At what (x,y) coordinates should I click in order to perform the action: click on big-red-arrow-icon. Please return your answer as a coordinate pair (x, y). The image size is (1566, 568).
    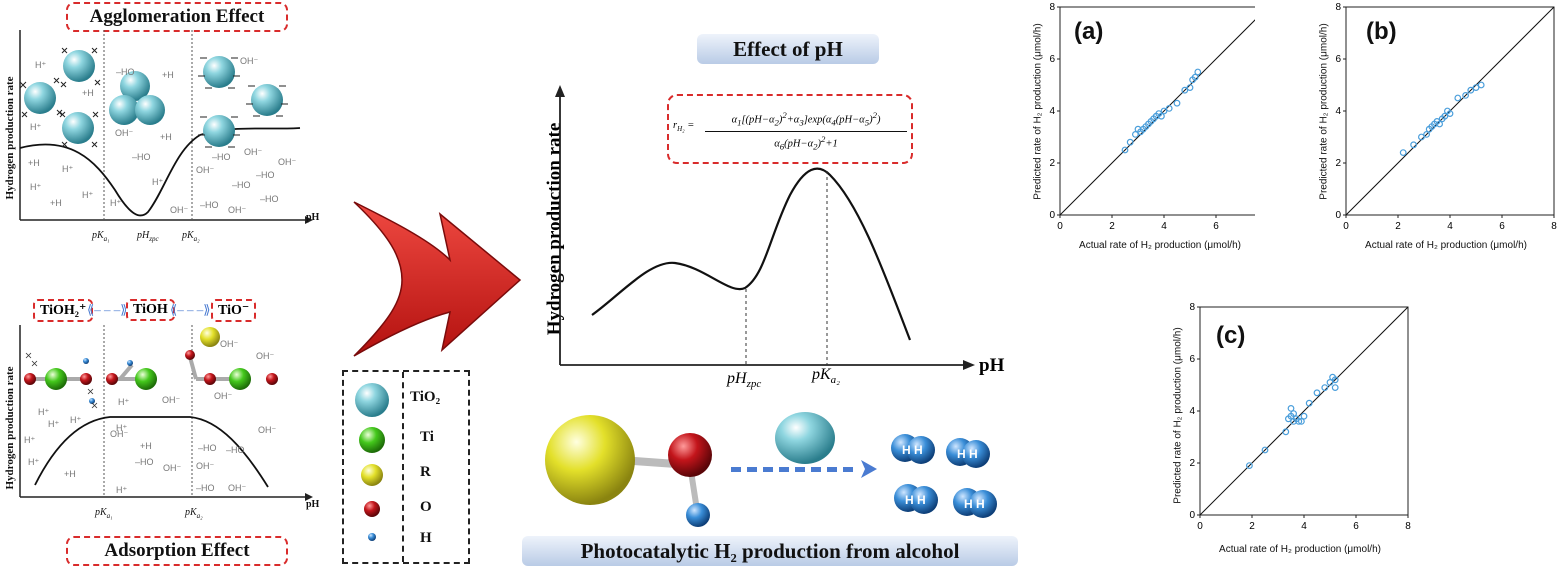
    Looking at the image, I should click on (437, 279).